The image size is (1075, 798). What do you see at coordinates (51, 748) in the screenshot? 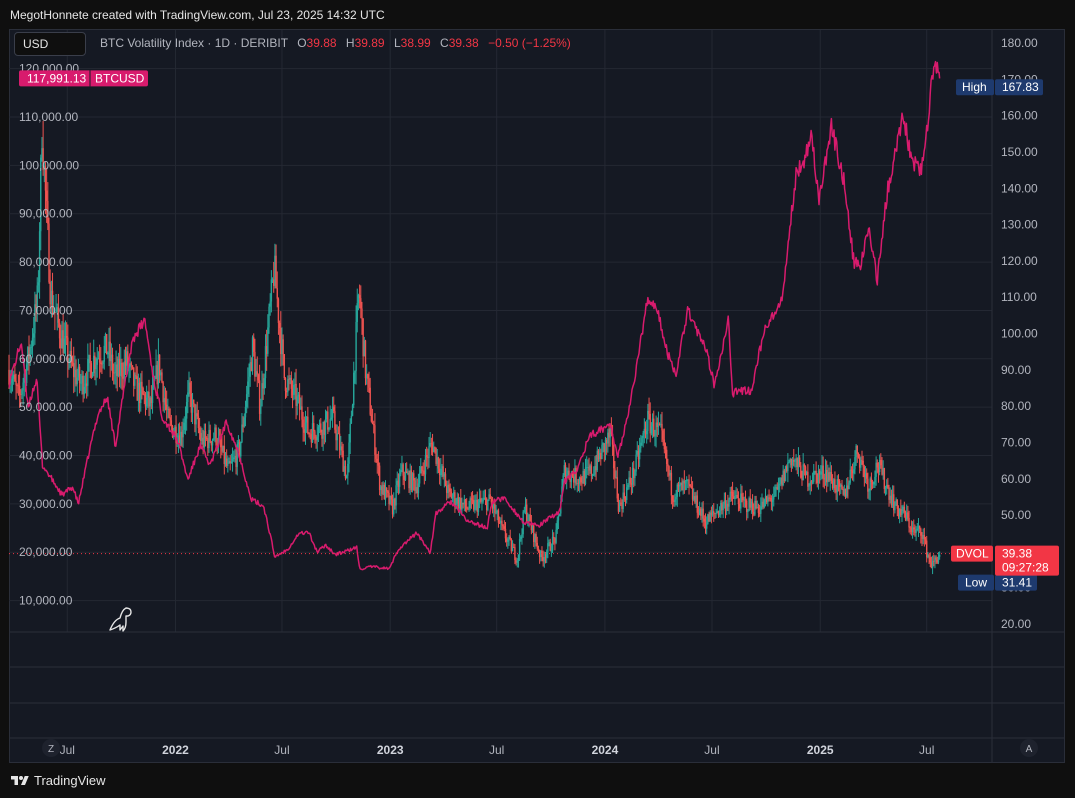
I see `zoom-button` at bounding box center [51, 748].